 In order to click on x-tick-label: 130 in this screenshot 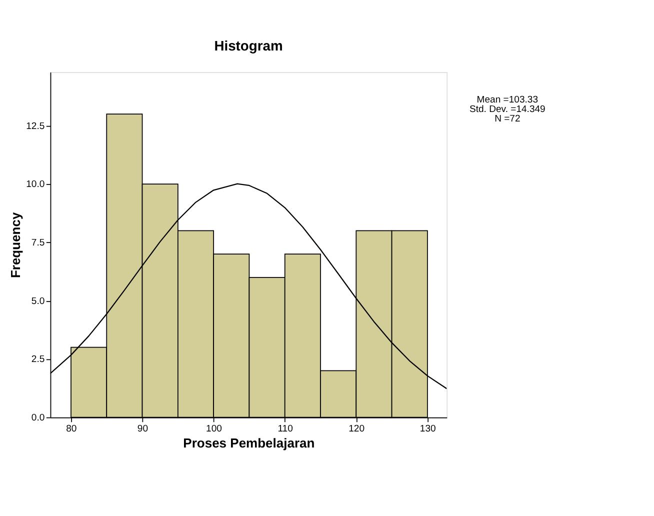, I will do `click(428, 429)`.